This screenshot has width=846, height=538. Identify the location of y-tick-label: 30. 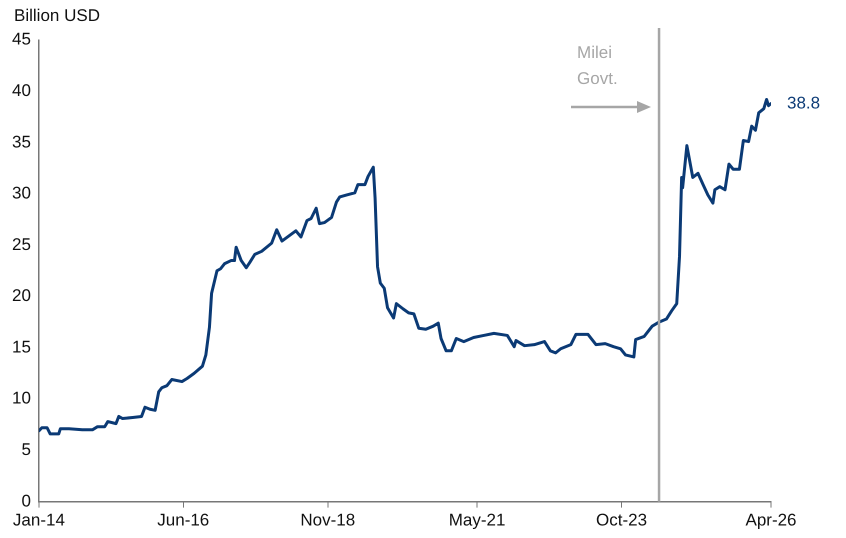
(21, 193).